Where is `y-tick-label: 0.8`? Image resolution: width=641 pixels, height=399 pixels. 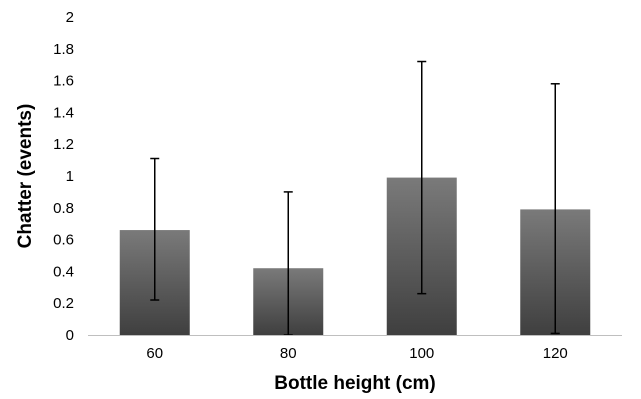
y-tick-label: 0.8 is located at coordinates (63, 208).